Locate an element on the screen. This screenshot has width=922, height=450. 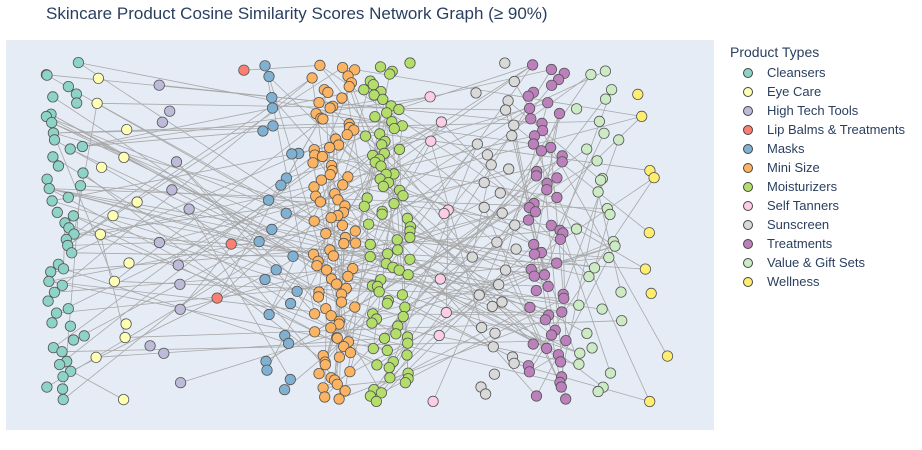
legend-item: Sunscreen is located at coordinates (817, 224).